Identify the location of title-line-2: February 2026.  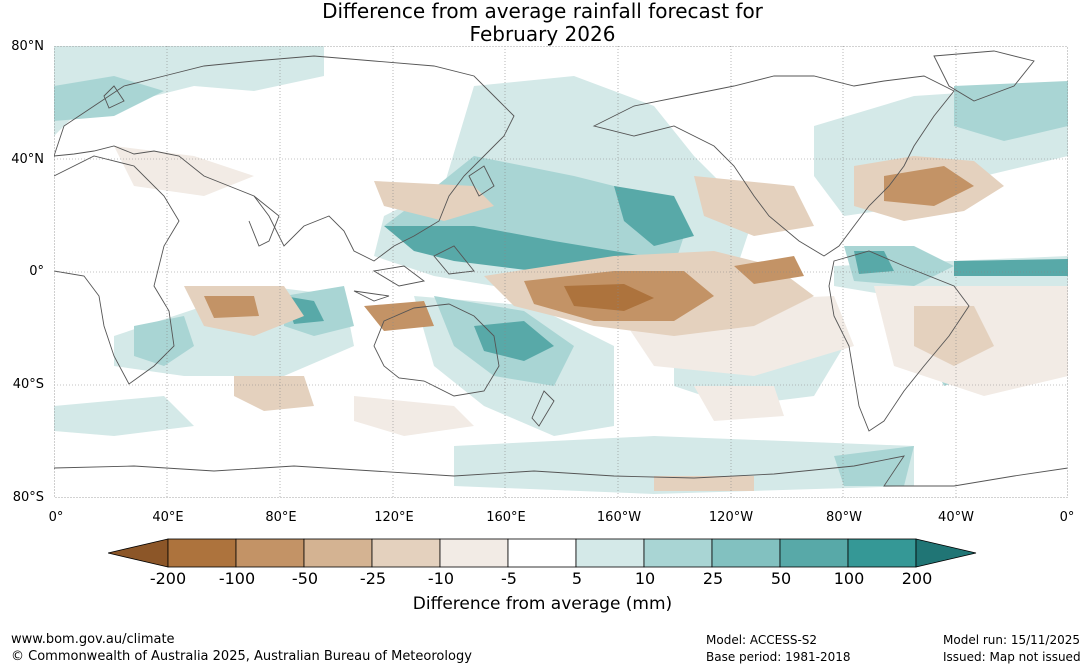
(542, 34).